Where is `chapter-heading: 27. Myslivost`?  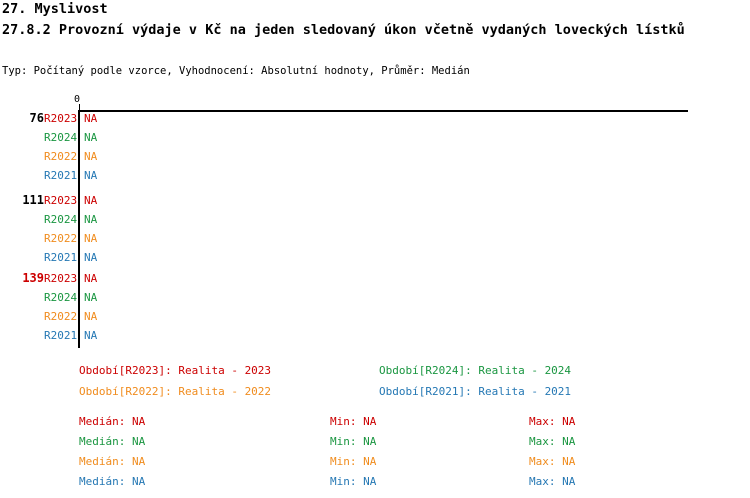 chapter-heading: 27. Myslivost is located at coordinates (55, 9).